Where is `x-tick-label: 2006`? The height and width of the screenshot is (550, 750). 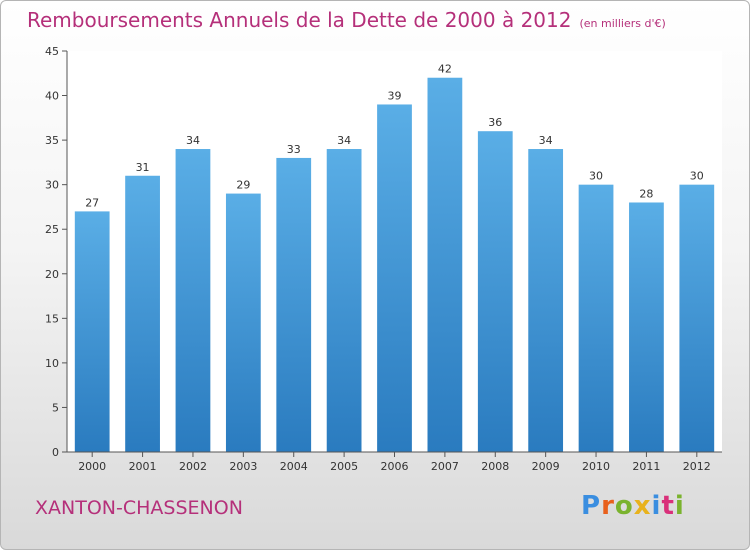
x-tick-label: 2006 is located at coordinates (395, 466).